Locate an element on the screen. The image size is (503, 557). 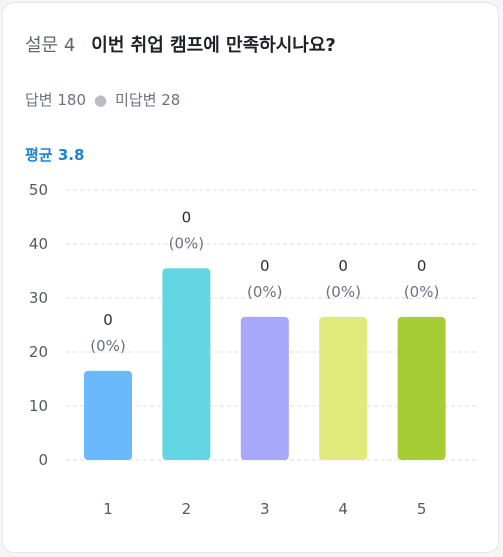
x-tick-label: 2 is located at coordinates (187, 509).